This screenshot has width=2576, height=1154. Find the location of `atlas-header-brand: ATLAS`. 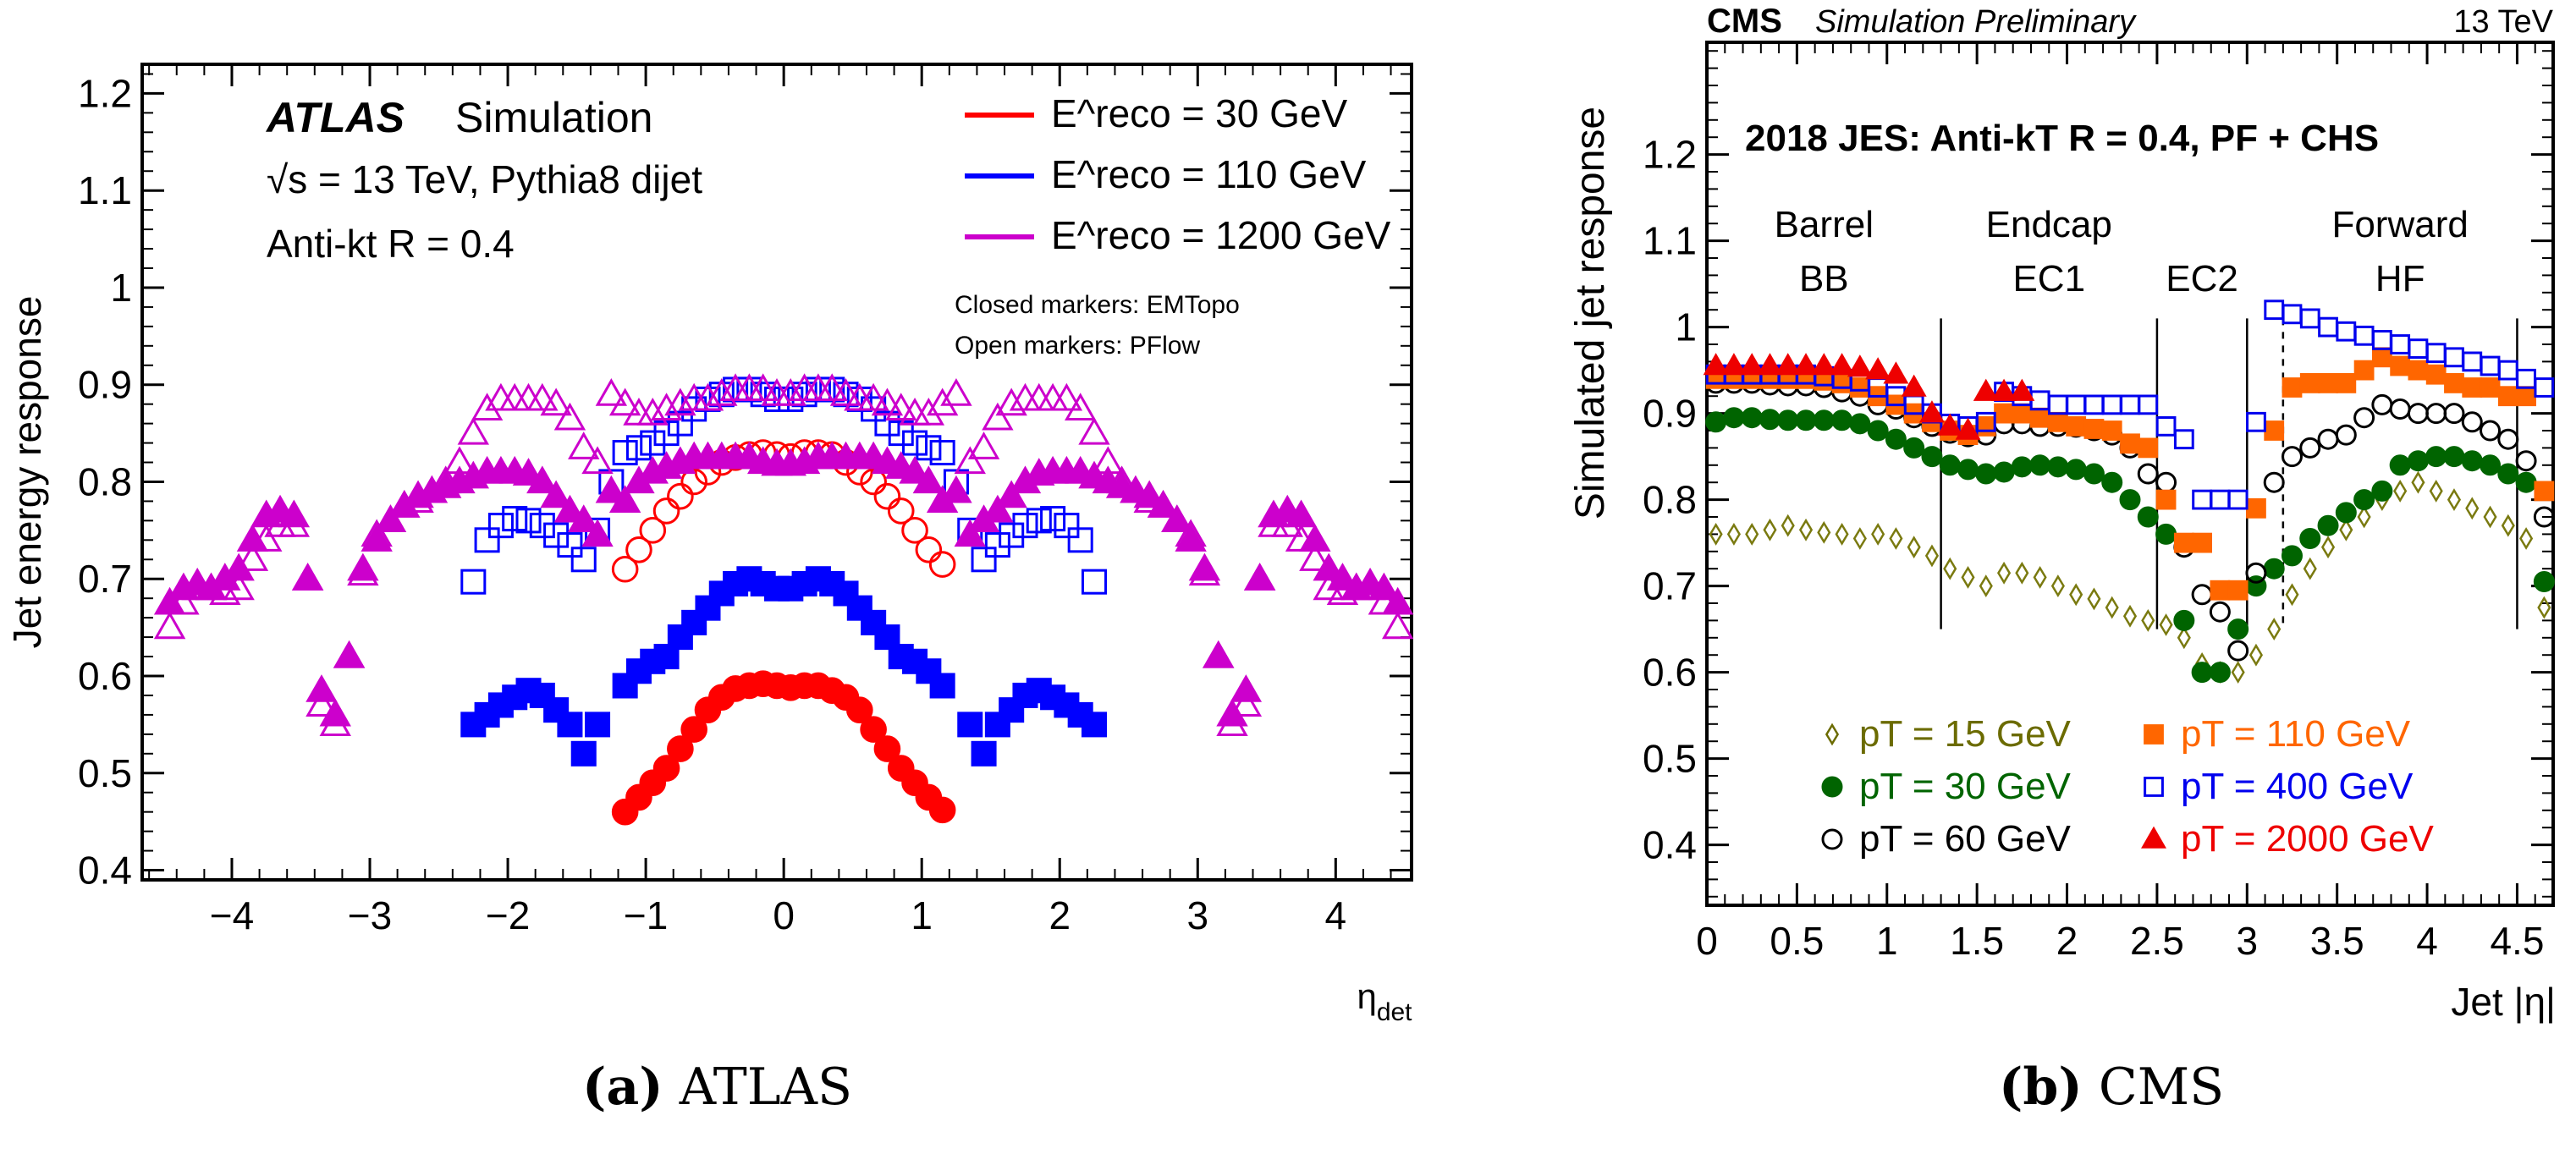

atlas-header-brand: ATLAS is located at coordinates (335, 117).